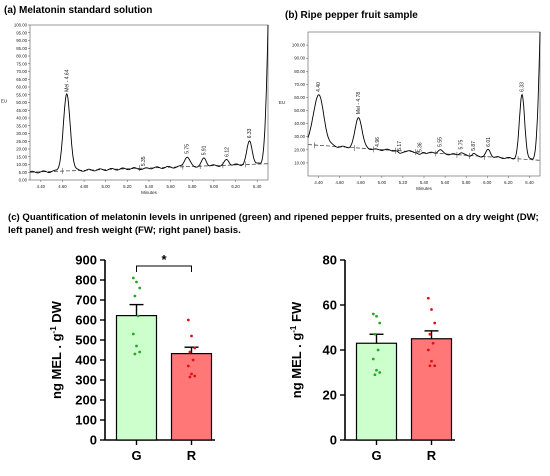 Image resolution: width=550 pixels, height=476 pixels. What do you see at coordinates (330, 395) in the screenshot?
I see `y-tick-label: 20` at bounding box center [330, 395].